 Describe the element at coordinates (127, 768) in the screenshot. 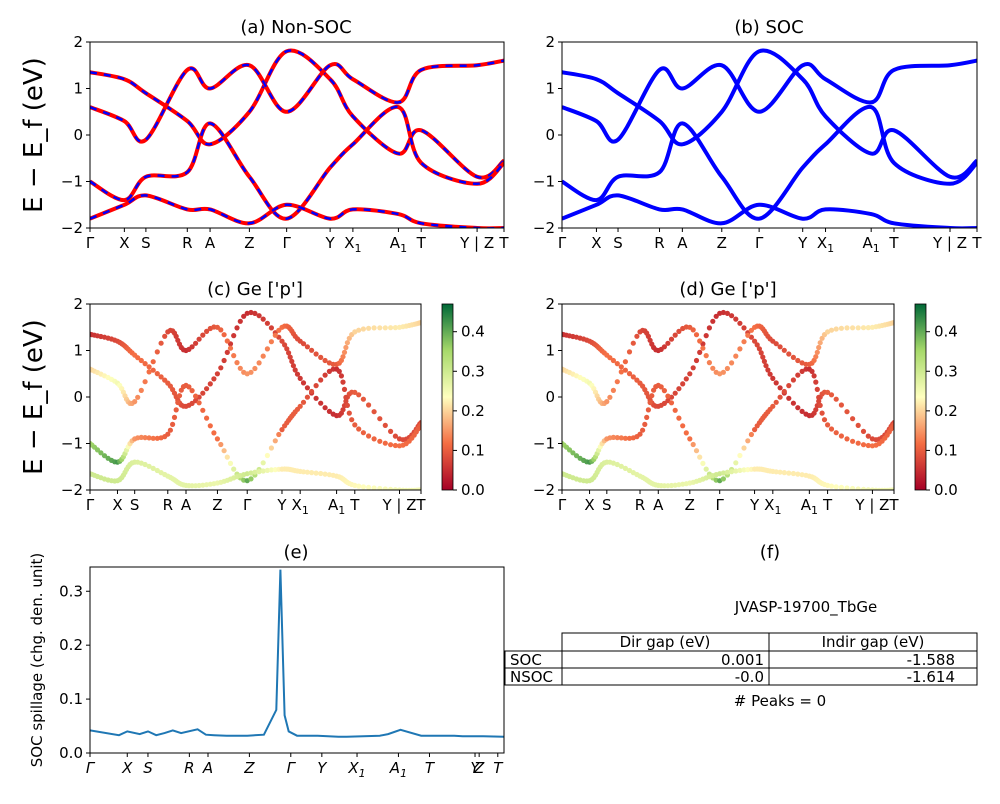

I see `x-tick-label: X` at that location.